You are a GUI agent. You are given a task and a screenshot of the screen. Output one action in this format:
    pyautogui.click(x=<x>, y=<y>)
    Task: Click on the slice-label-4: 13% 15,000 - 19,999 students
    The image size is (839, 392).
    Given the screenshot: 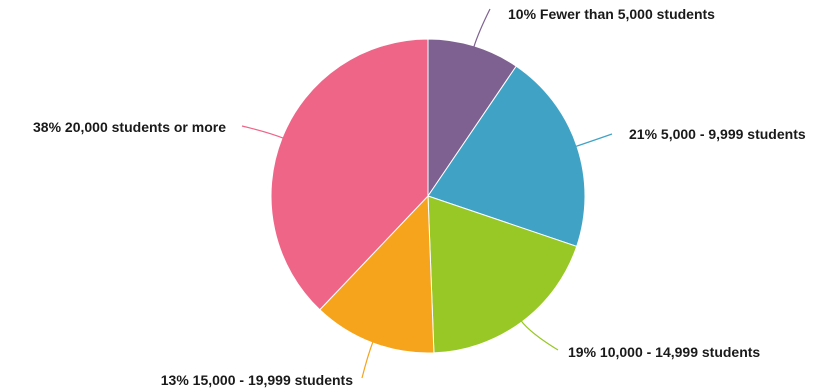 What is the action you would take?
    pyautogui.click(x=257, y=380)
    